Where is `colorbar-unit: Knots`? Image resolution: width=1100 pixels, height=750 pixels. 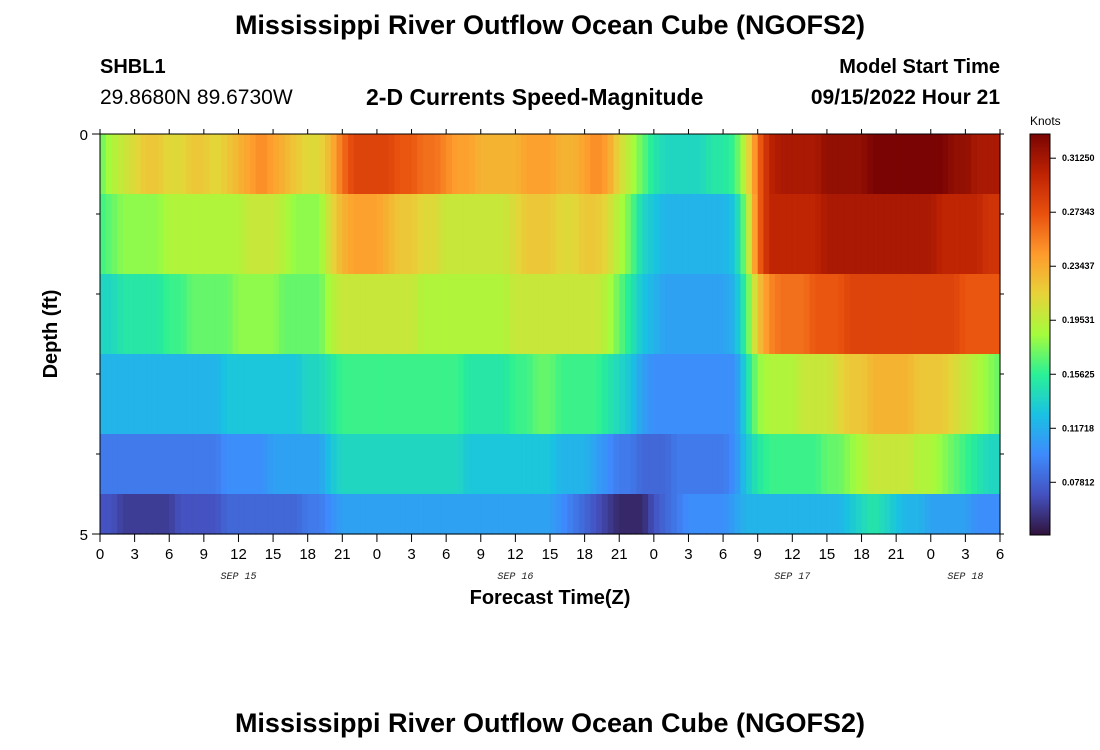
colorbar-unit: Knots is located at coordinates (1045, 121).